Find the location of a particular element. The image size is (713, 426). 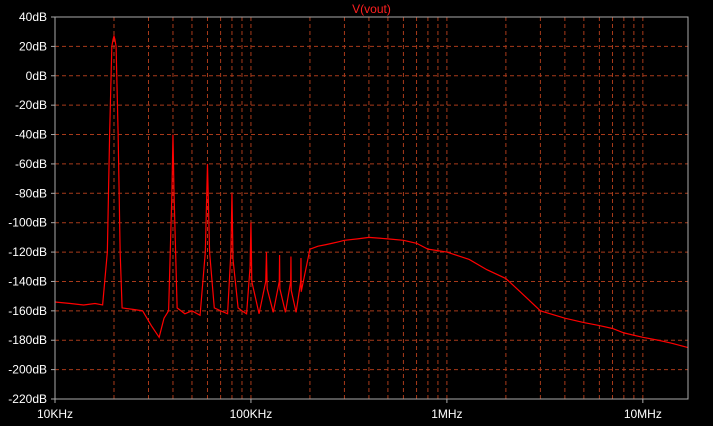

x-axis-tick-labels: 10KHz 100KHz 1MHz 10MHz is located at coordinates (349, 410).